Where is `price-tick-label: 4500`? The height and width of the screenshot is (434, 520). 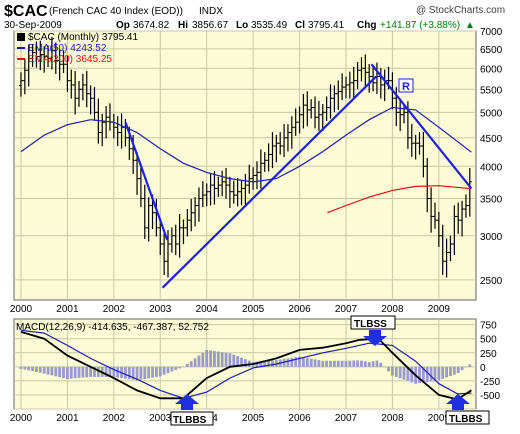 price-tick-label: 4500 is located at coordinates (491, 139).